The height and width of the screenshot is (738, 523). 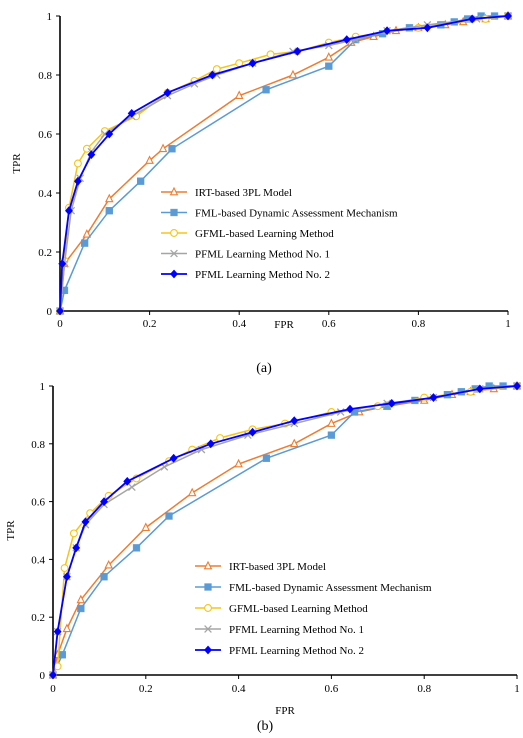 I want to click on x-tick-label: 1, so click(x=517, y=689).